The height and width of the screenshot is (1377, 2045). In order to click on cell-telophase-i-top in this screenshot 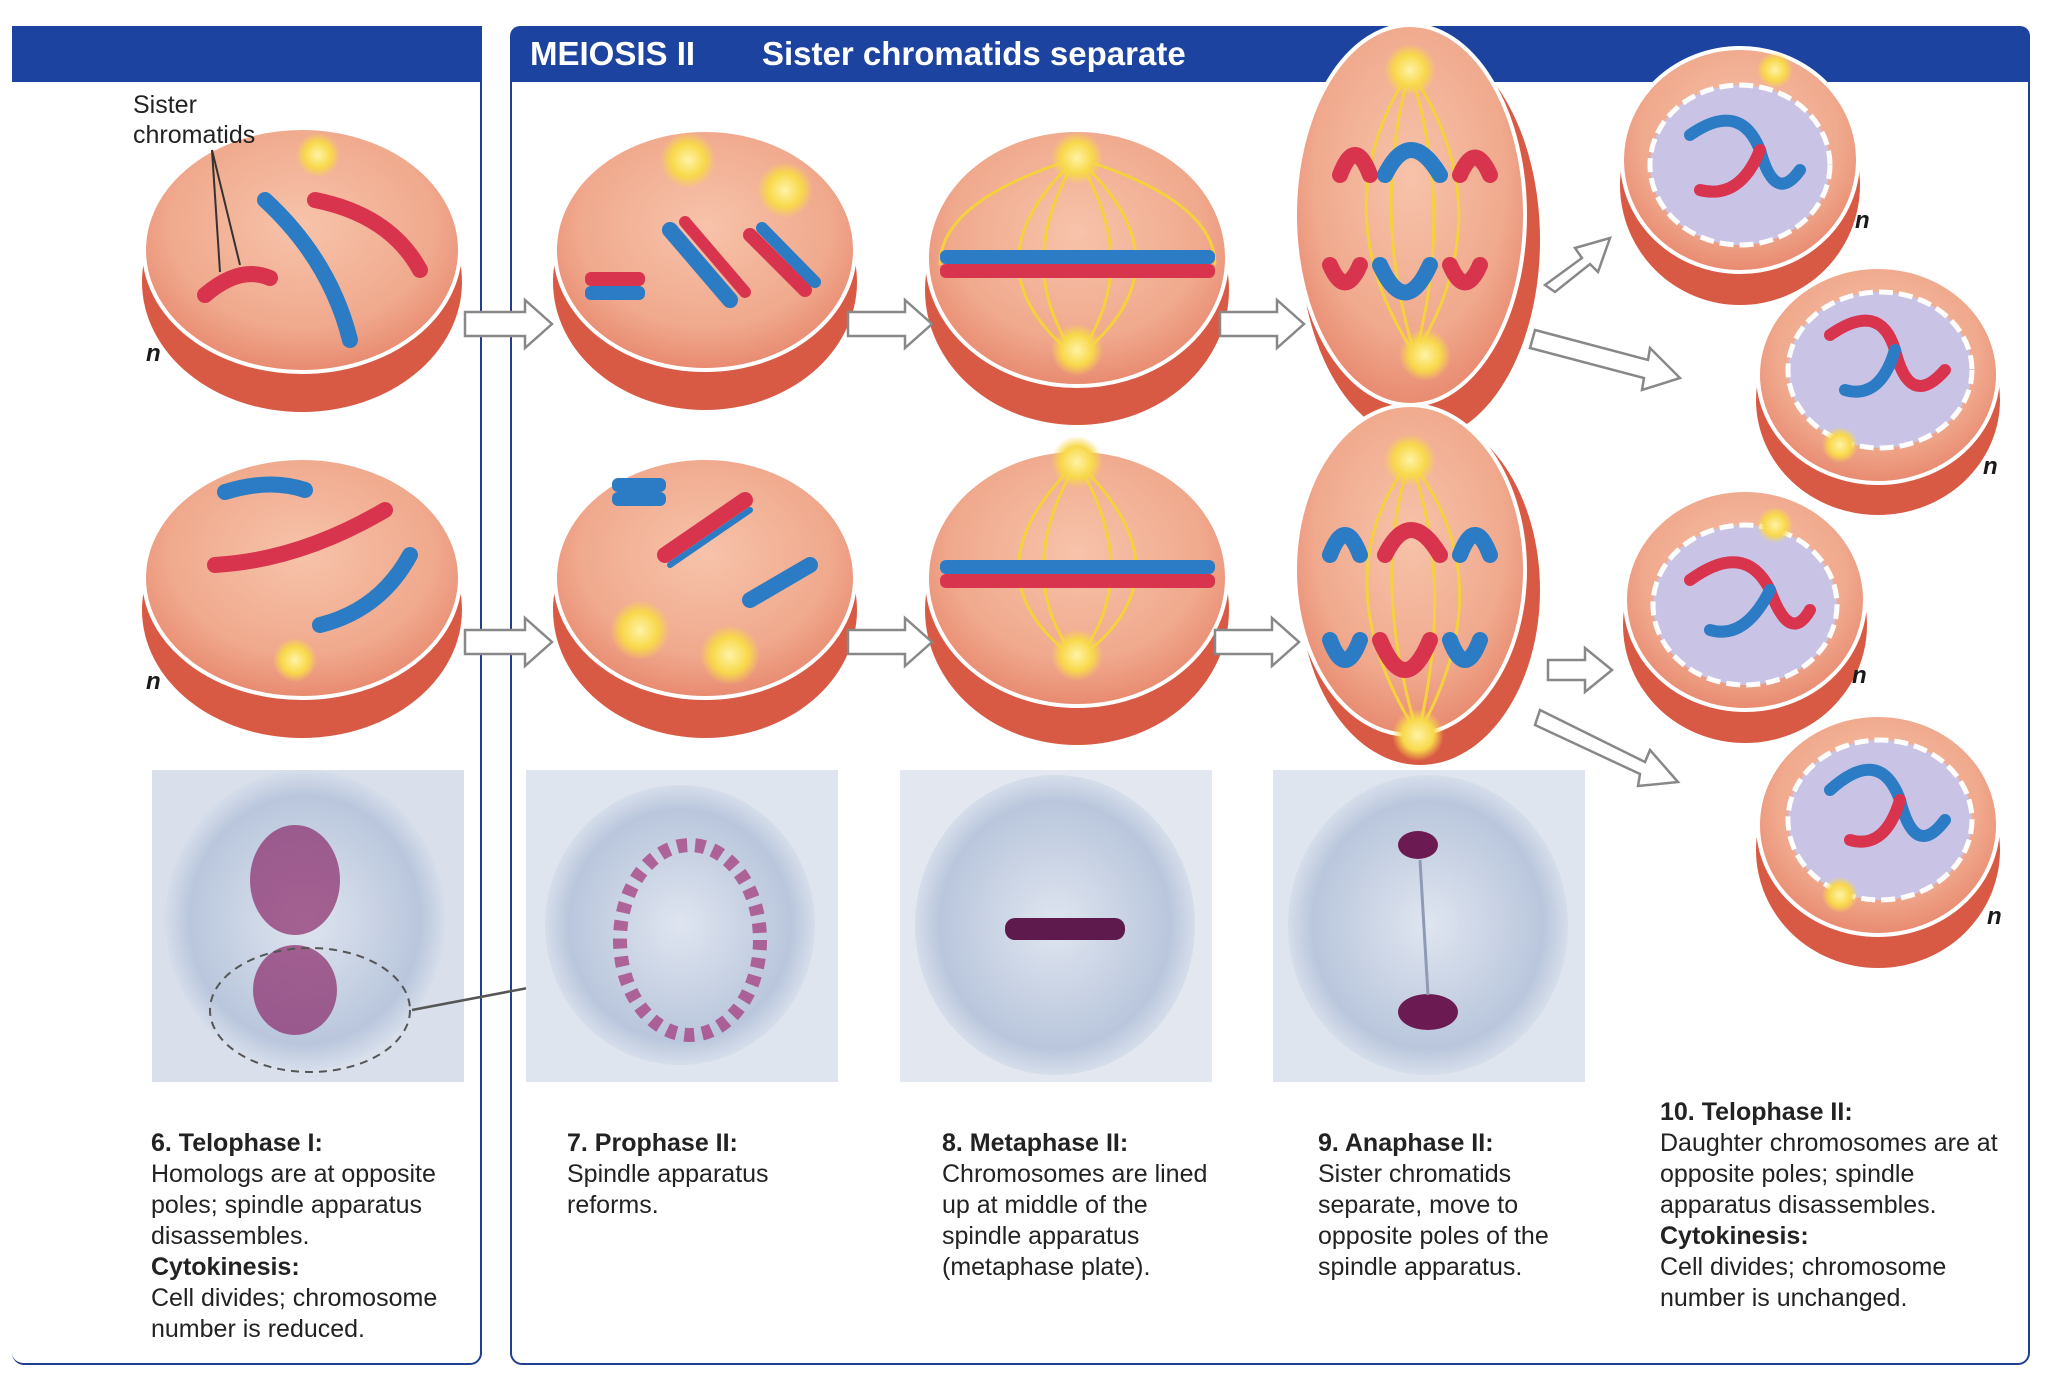, I will do `click(302, 269)`.